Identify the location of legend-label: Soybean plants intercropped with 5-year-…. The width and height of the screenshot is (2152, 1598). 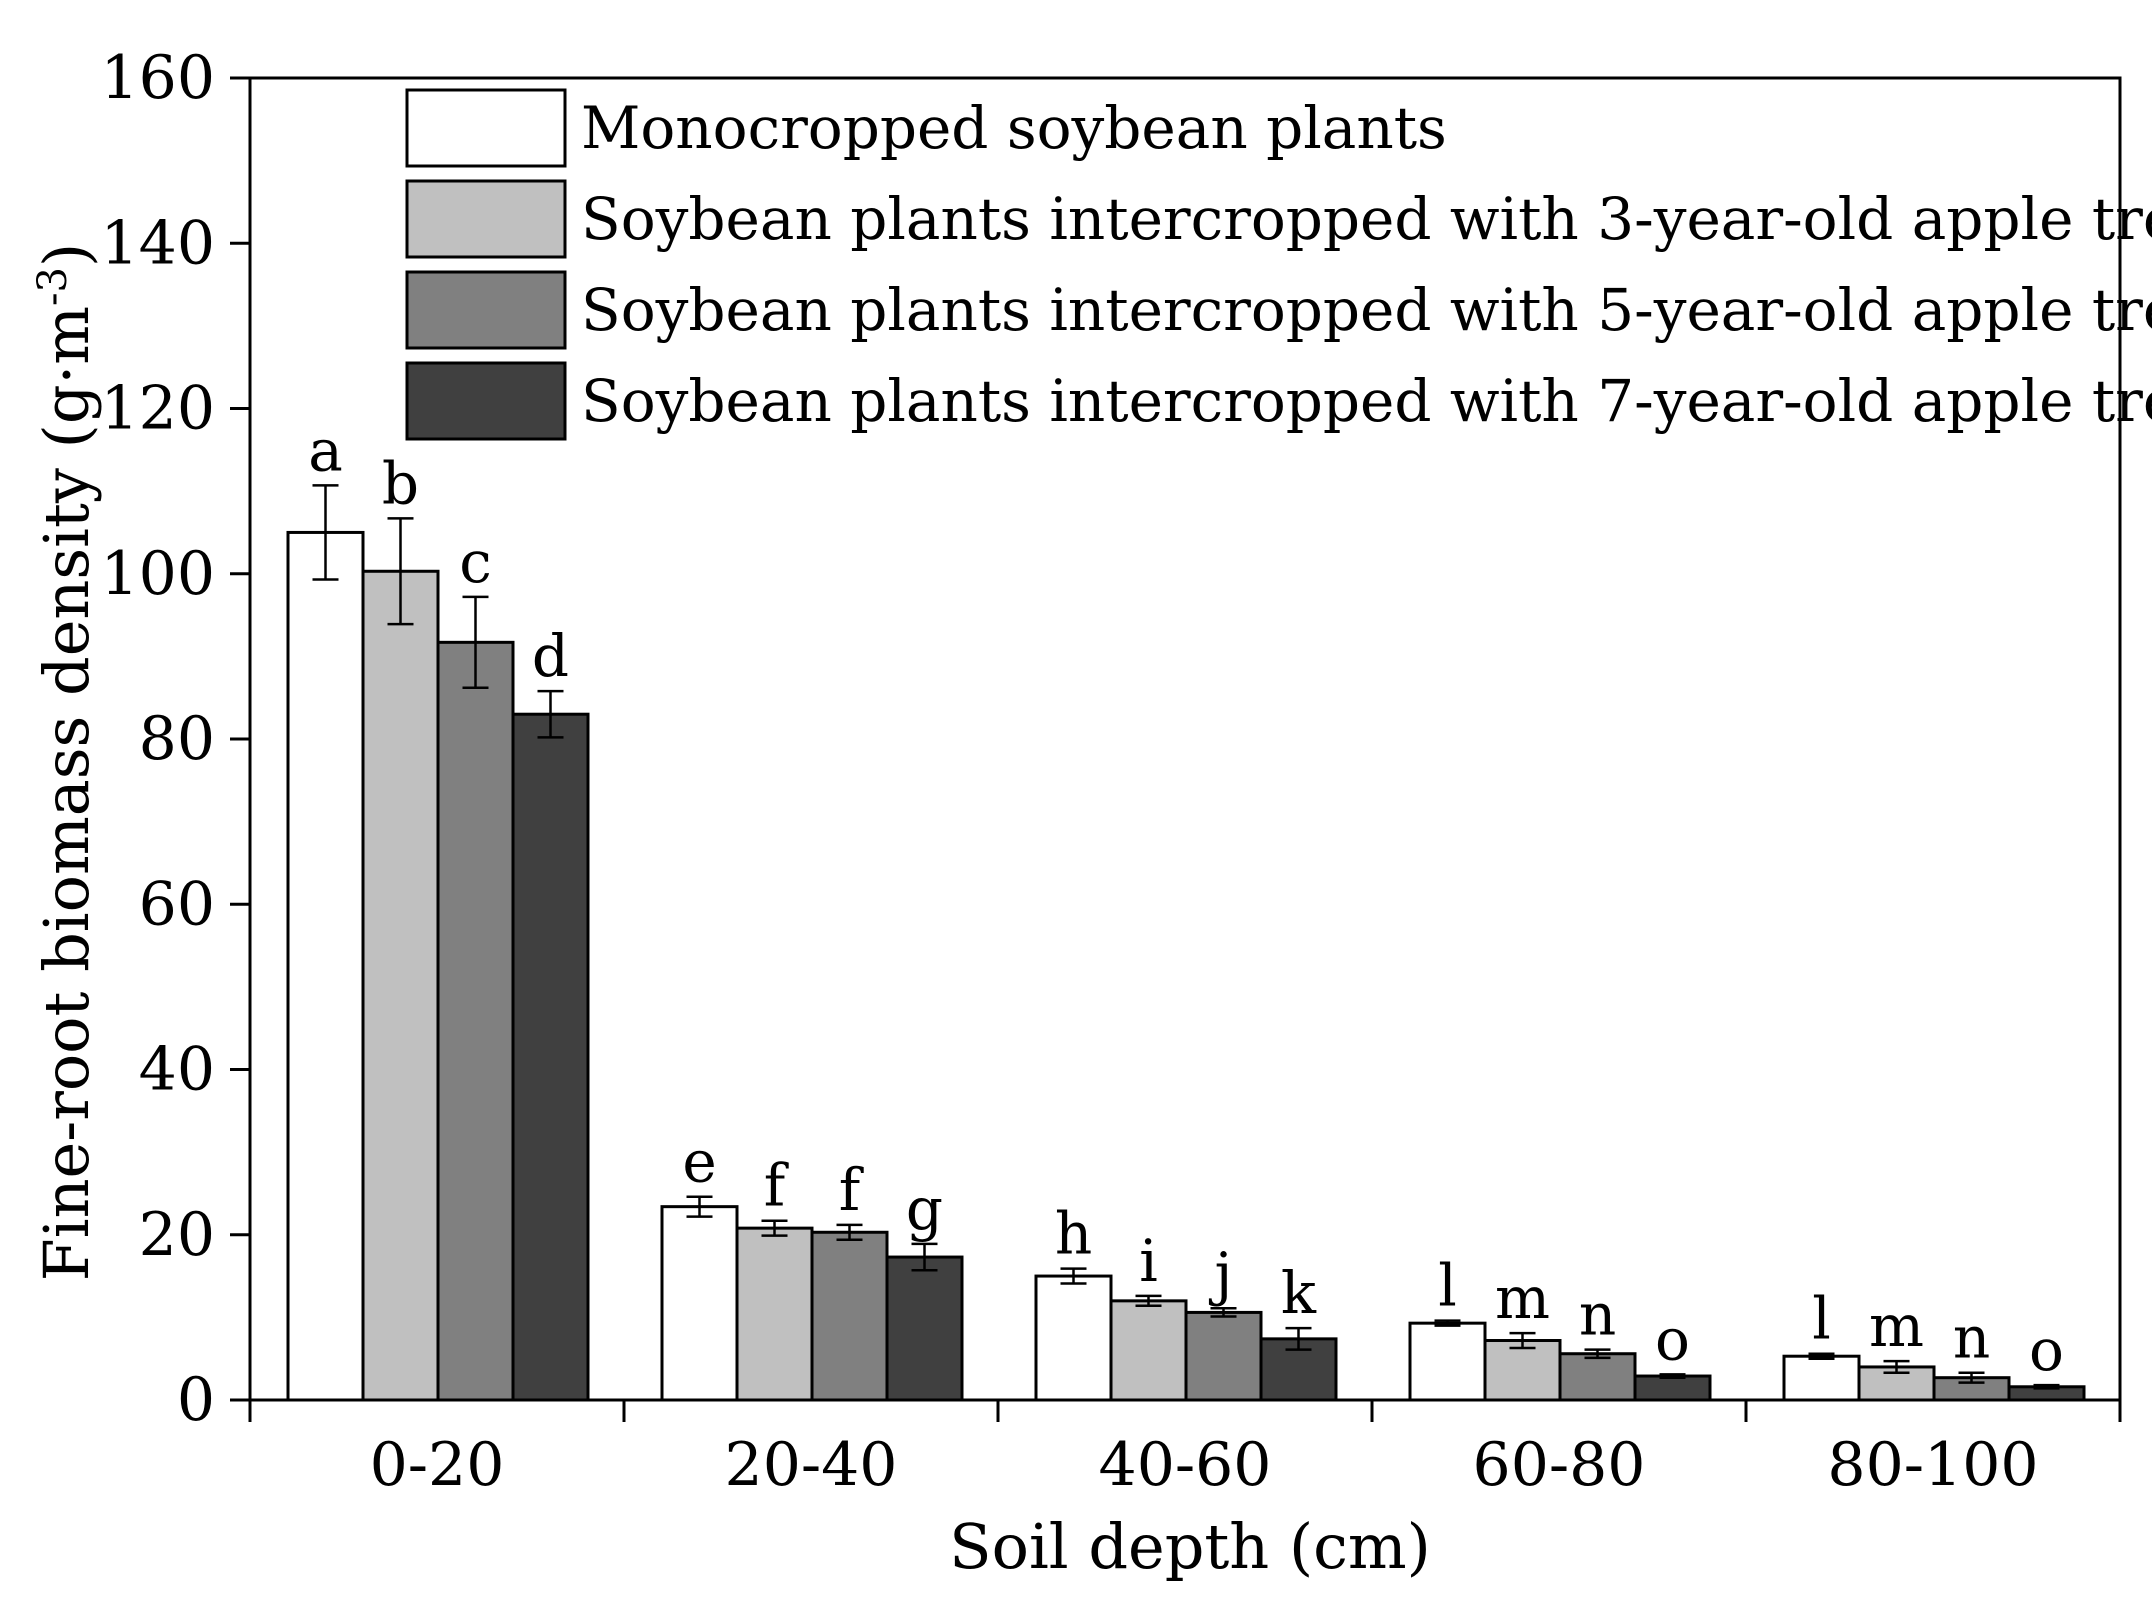
(1366, 310).